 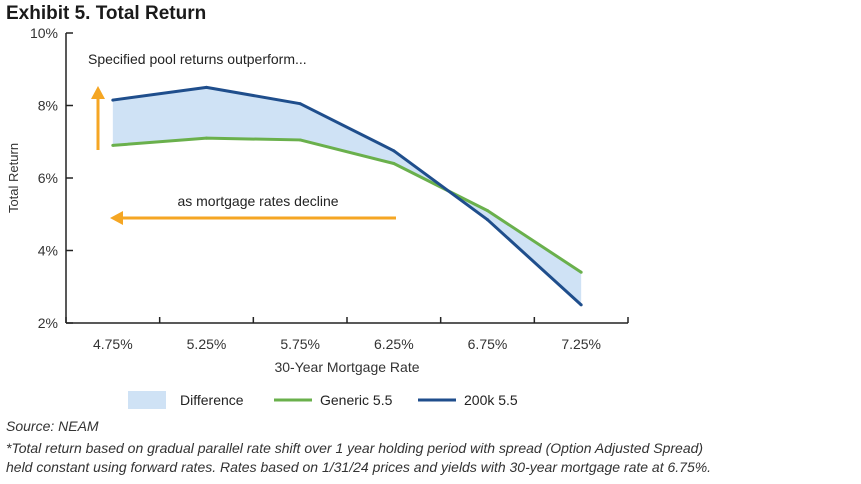 I want to click on x-tick-label: 4.75%, so click(x=113, y=344).